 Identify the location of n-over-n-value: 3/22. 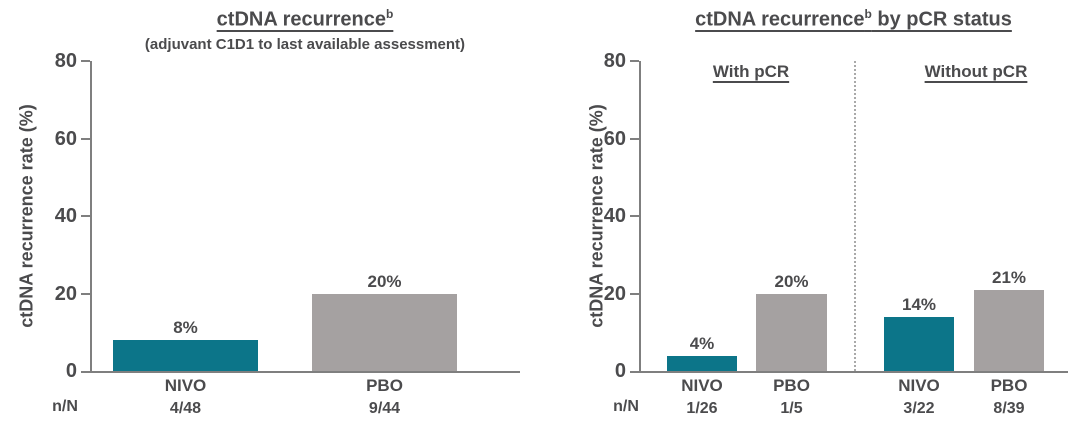
(919, 408).